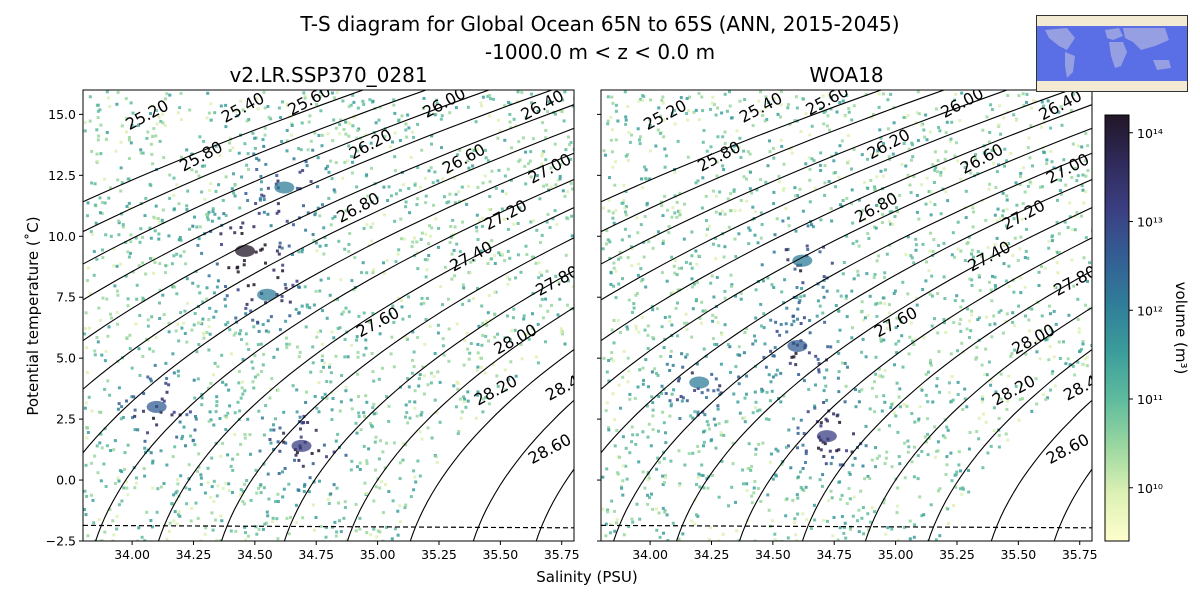 The height and width of the screenshot is (600, 1200). Describe the element at coordinates (62, 114) in the screenshot. I see `y-tick-label: 15.0` at that location.